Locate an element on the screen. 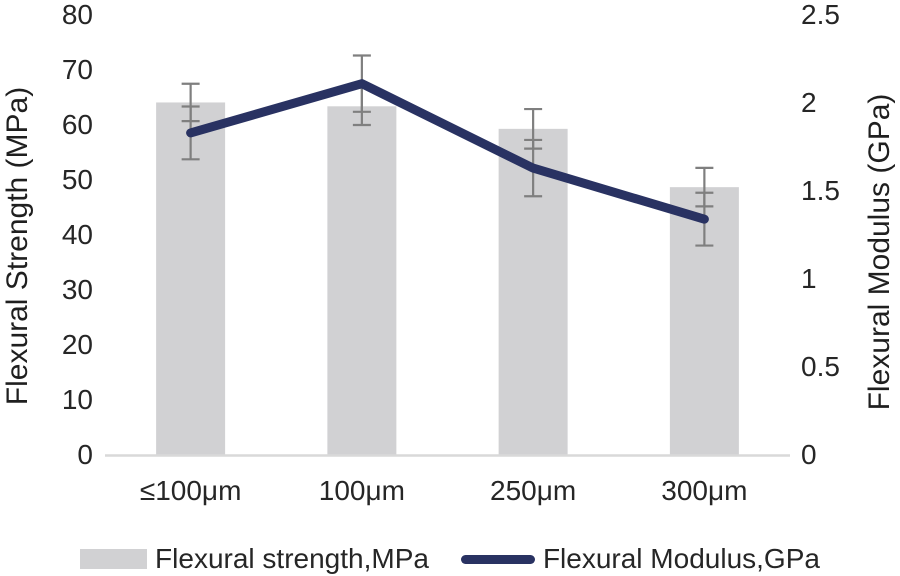  left-axis-tick-40: 40 is located at coordinates (77, 234).